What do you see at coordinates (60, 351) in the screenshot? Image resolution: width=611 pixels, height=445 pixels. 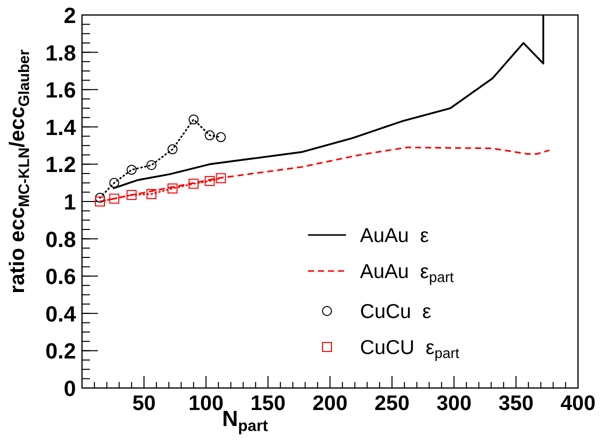 I see `y-tick-label: 0.2` at bounding box center [60, 351].